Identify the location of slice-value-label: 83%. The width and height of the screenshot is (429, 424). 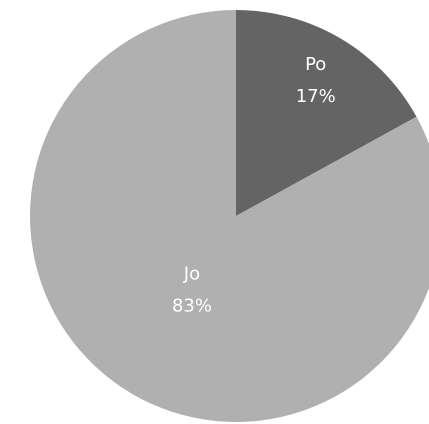
(192, 305).